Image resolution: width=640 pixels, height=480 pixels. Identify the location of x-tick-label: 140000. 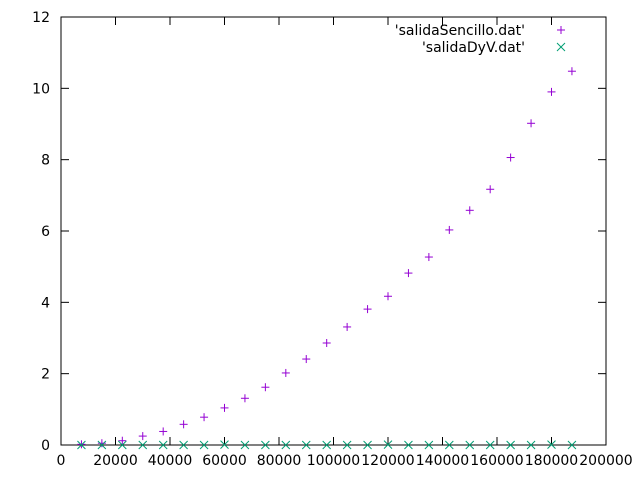
(442, 461).